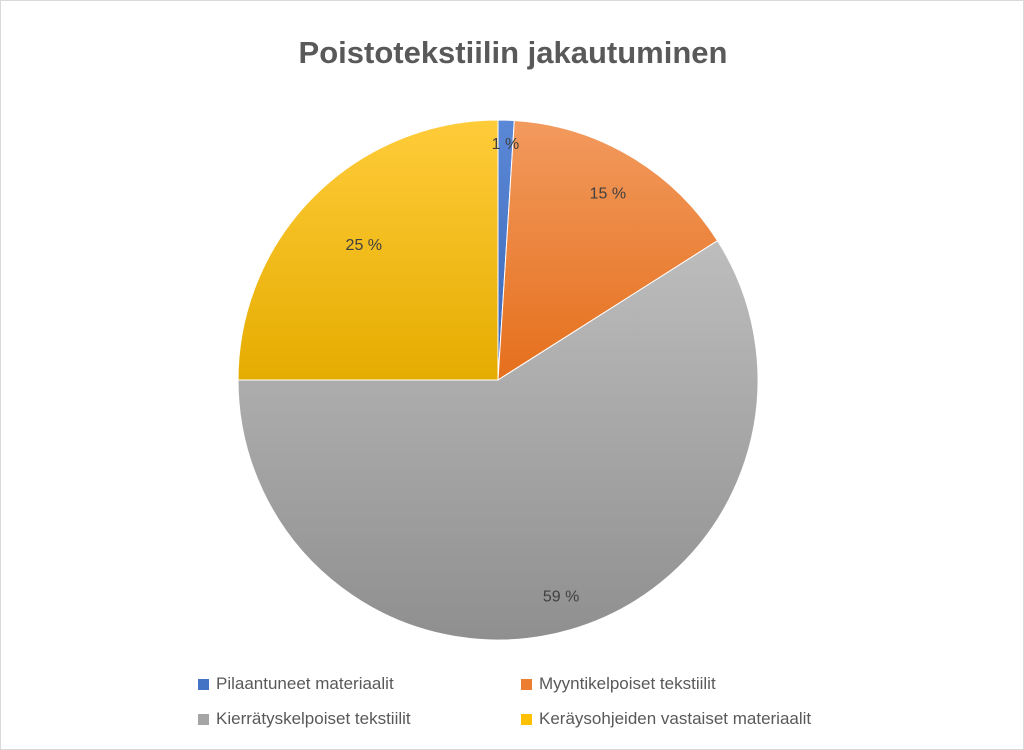  What do you see at coordinates (627, 683) in the screenshot?
I see `legend-label: Myyntikelpoiset tekstiilit` at bounding box center [627, 683].